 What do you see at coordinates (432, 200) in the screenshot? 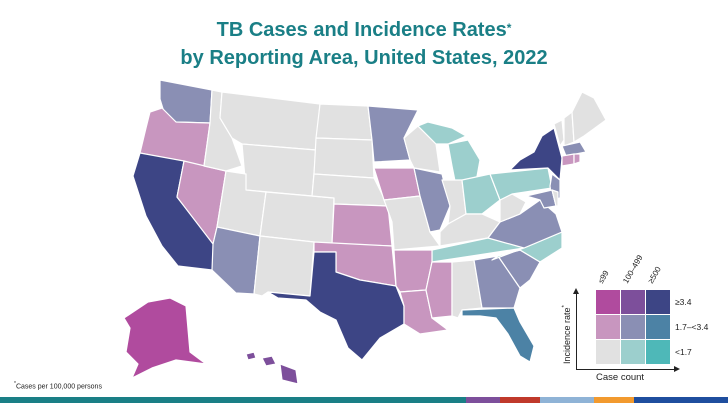
I see `state-illinois` at bounding box center [432, 200].